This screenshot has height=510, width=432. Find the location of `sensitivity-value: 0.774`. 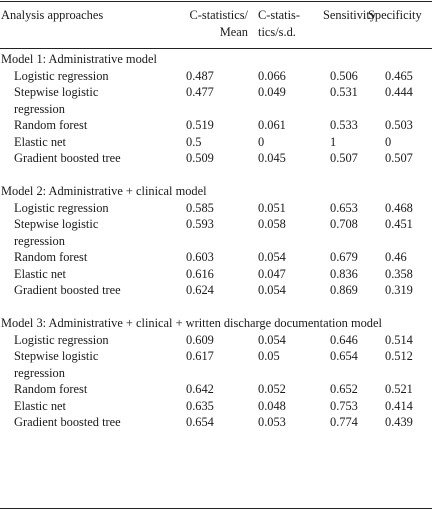

sensitivity-value: 0.774 is located at coordinates (344, 422).